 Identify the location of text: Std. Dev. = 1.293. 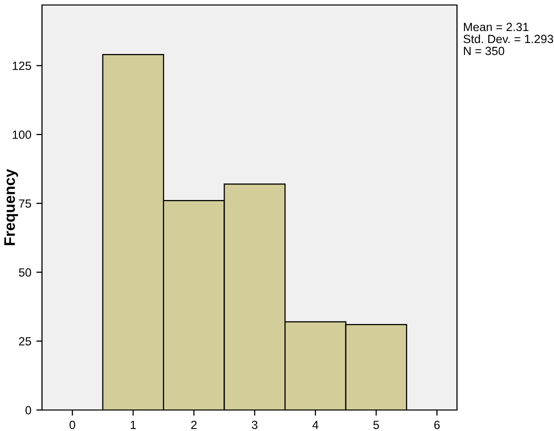
(509, 39).